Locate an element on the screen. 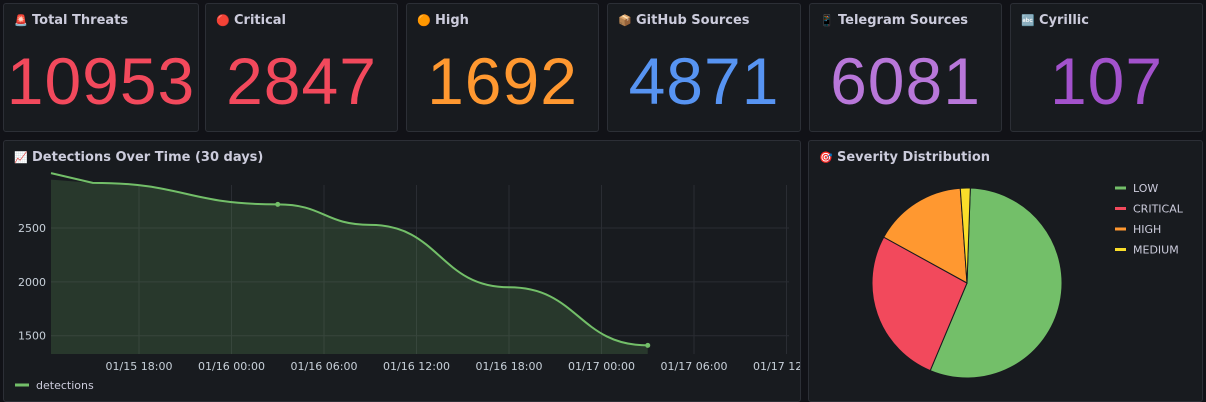  legend-label-detections: detections is located at coordinates (65, 385).